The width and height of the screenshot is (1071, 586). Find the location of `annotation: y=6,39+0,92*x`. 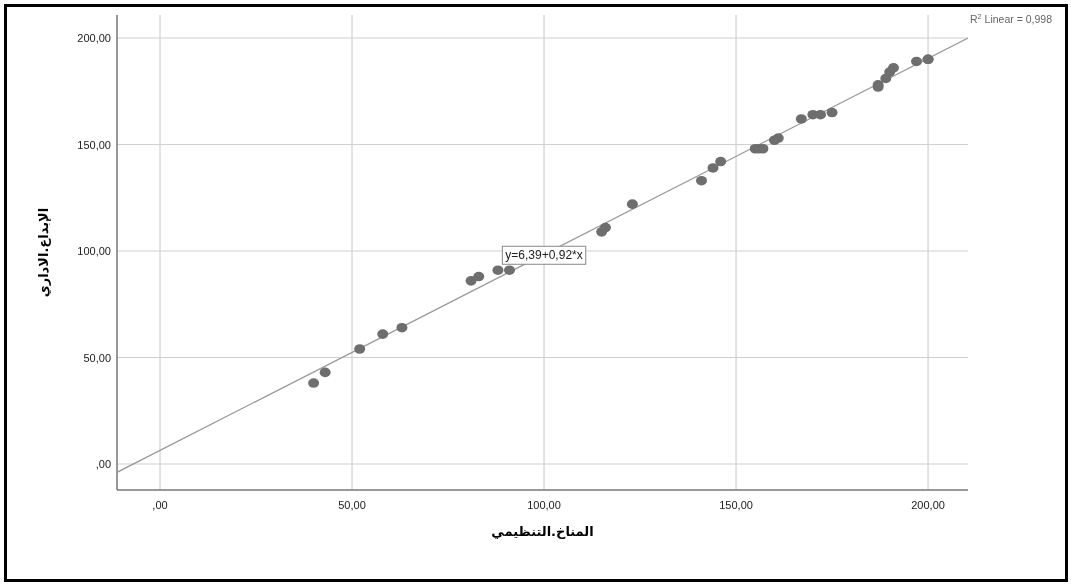

annotation: y=6,39+0,92*x is located at coordinates (544, 255).